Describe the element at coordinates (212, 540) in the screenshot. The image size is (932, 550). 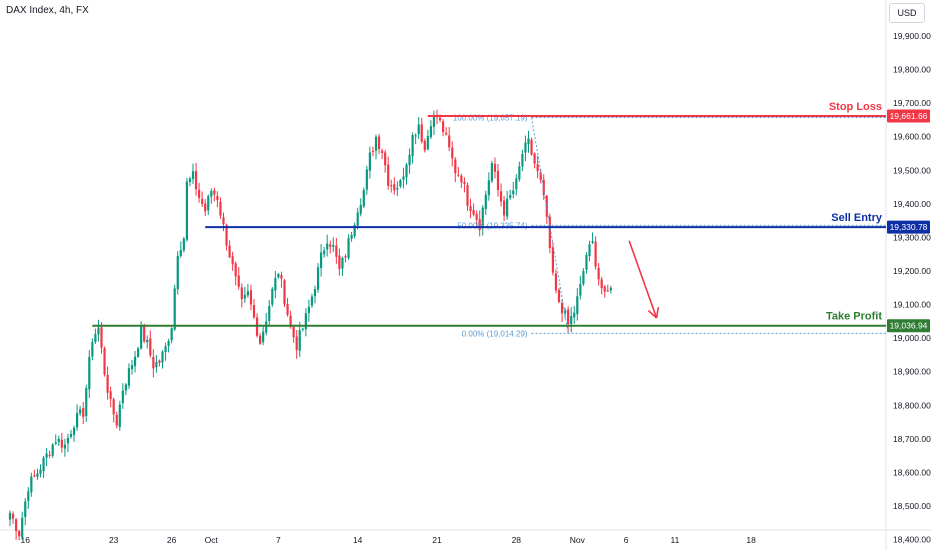
I see `x-tick-label: Oct` at that location.